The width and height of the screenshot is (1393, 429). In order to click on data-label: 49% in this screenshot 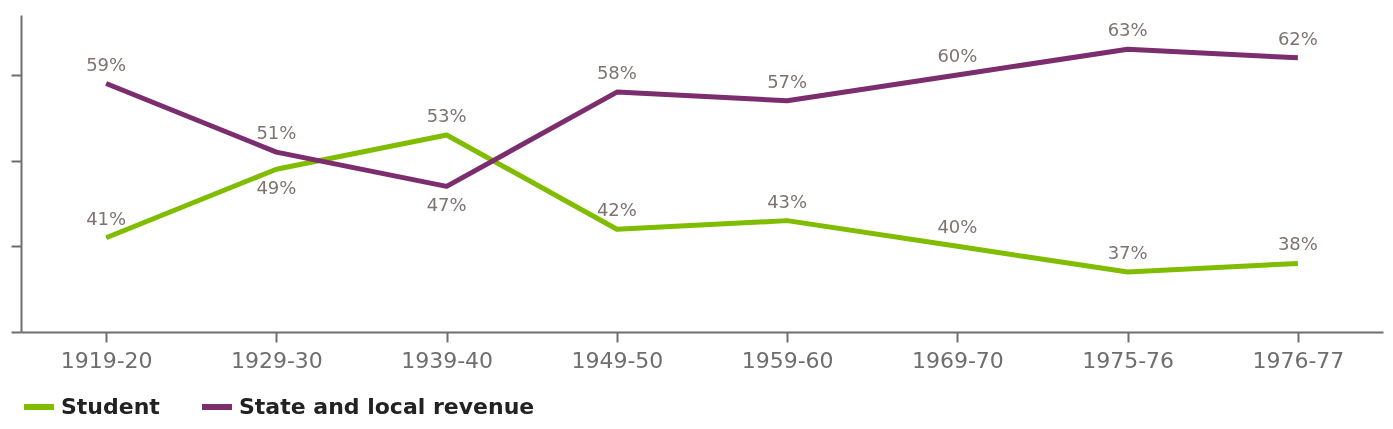, I will do `click(276, 188)`.